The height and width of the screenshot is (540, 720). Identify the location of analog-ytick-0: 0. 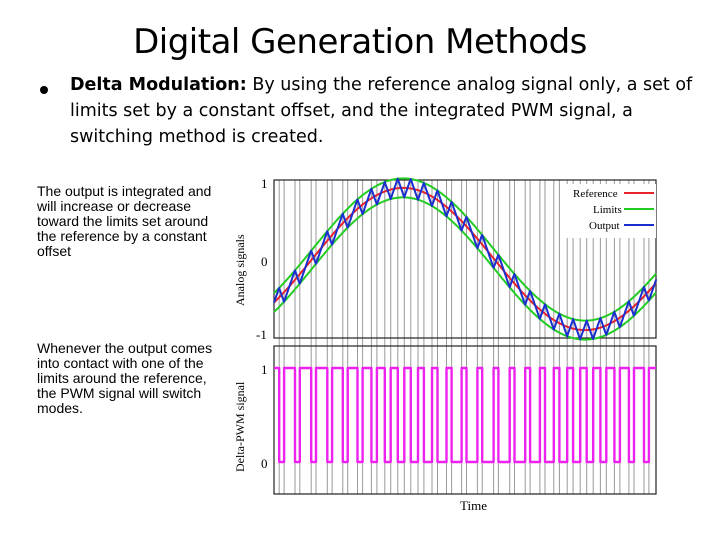
(264, 261).